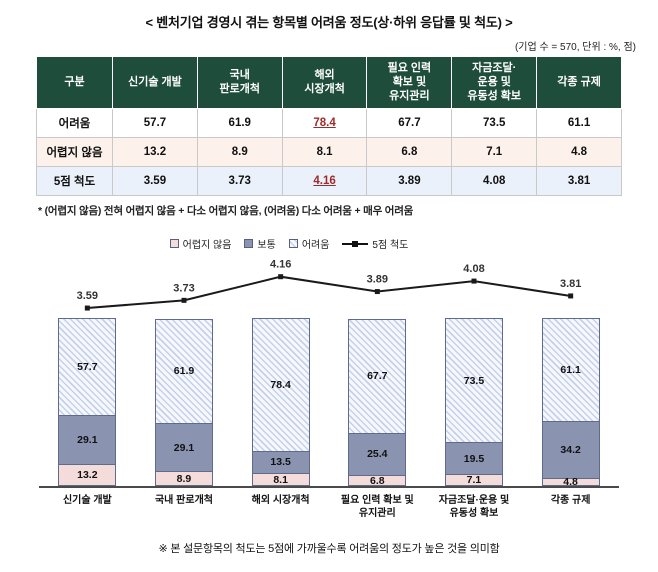  I want to click on bar-segment-normal: 25.4, so click(377, 454).